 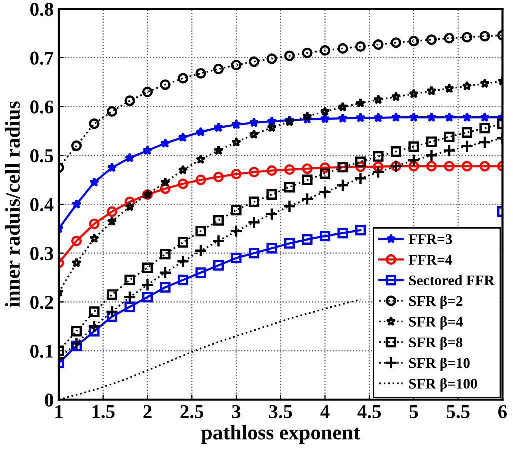 What do you see at coordinates (59, 411) in the screenshot?
I see `x-tick-label: 1` at bounding box center [59, 411].